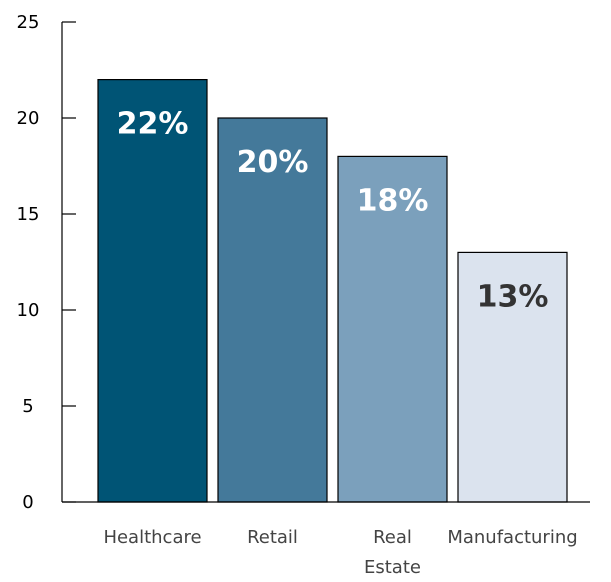 This screenshot has height=582, width=611. Describe the element at coordinates (46, 262) in the screenshot. I see `y-axis: 0 5 10 15 20 25` at that location.